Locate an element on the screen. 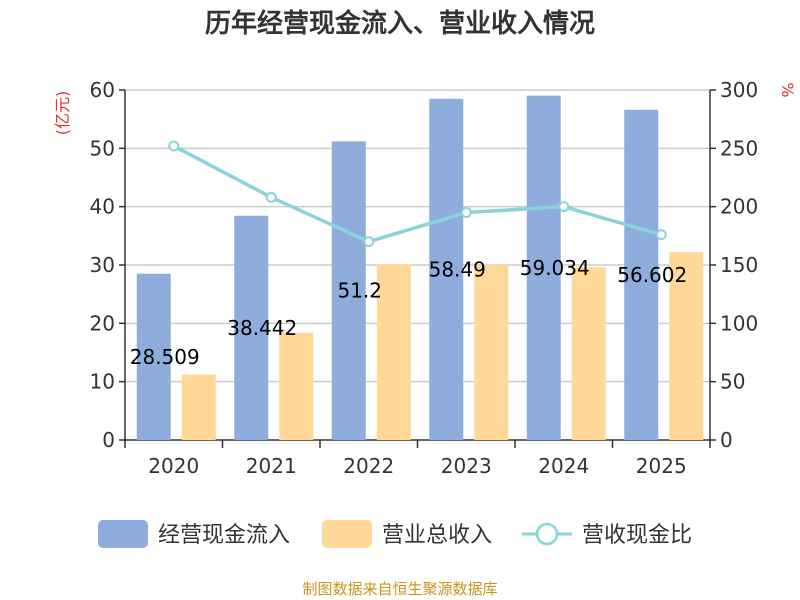 The height and width of the screenshot is (600, 800). ratio-line is located at coordinates (417, 194).